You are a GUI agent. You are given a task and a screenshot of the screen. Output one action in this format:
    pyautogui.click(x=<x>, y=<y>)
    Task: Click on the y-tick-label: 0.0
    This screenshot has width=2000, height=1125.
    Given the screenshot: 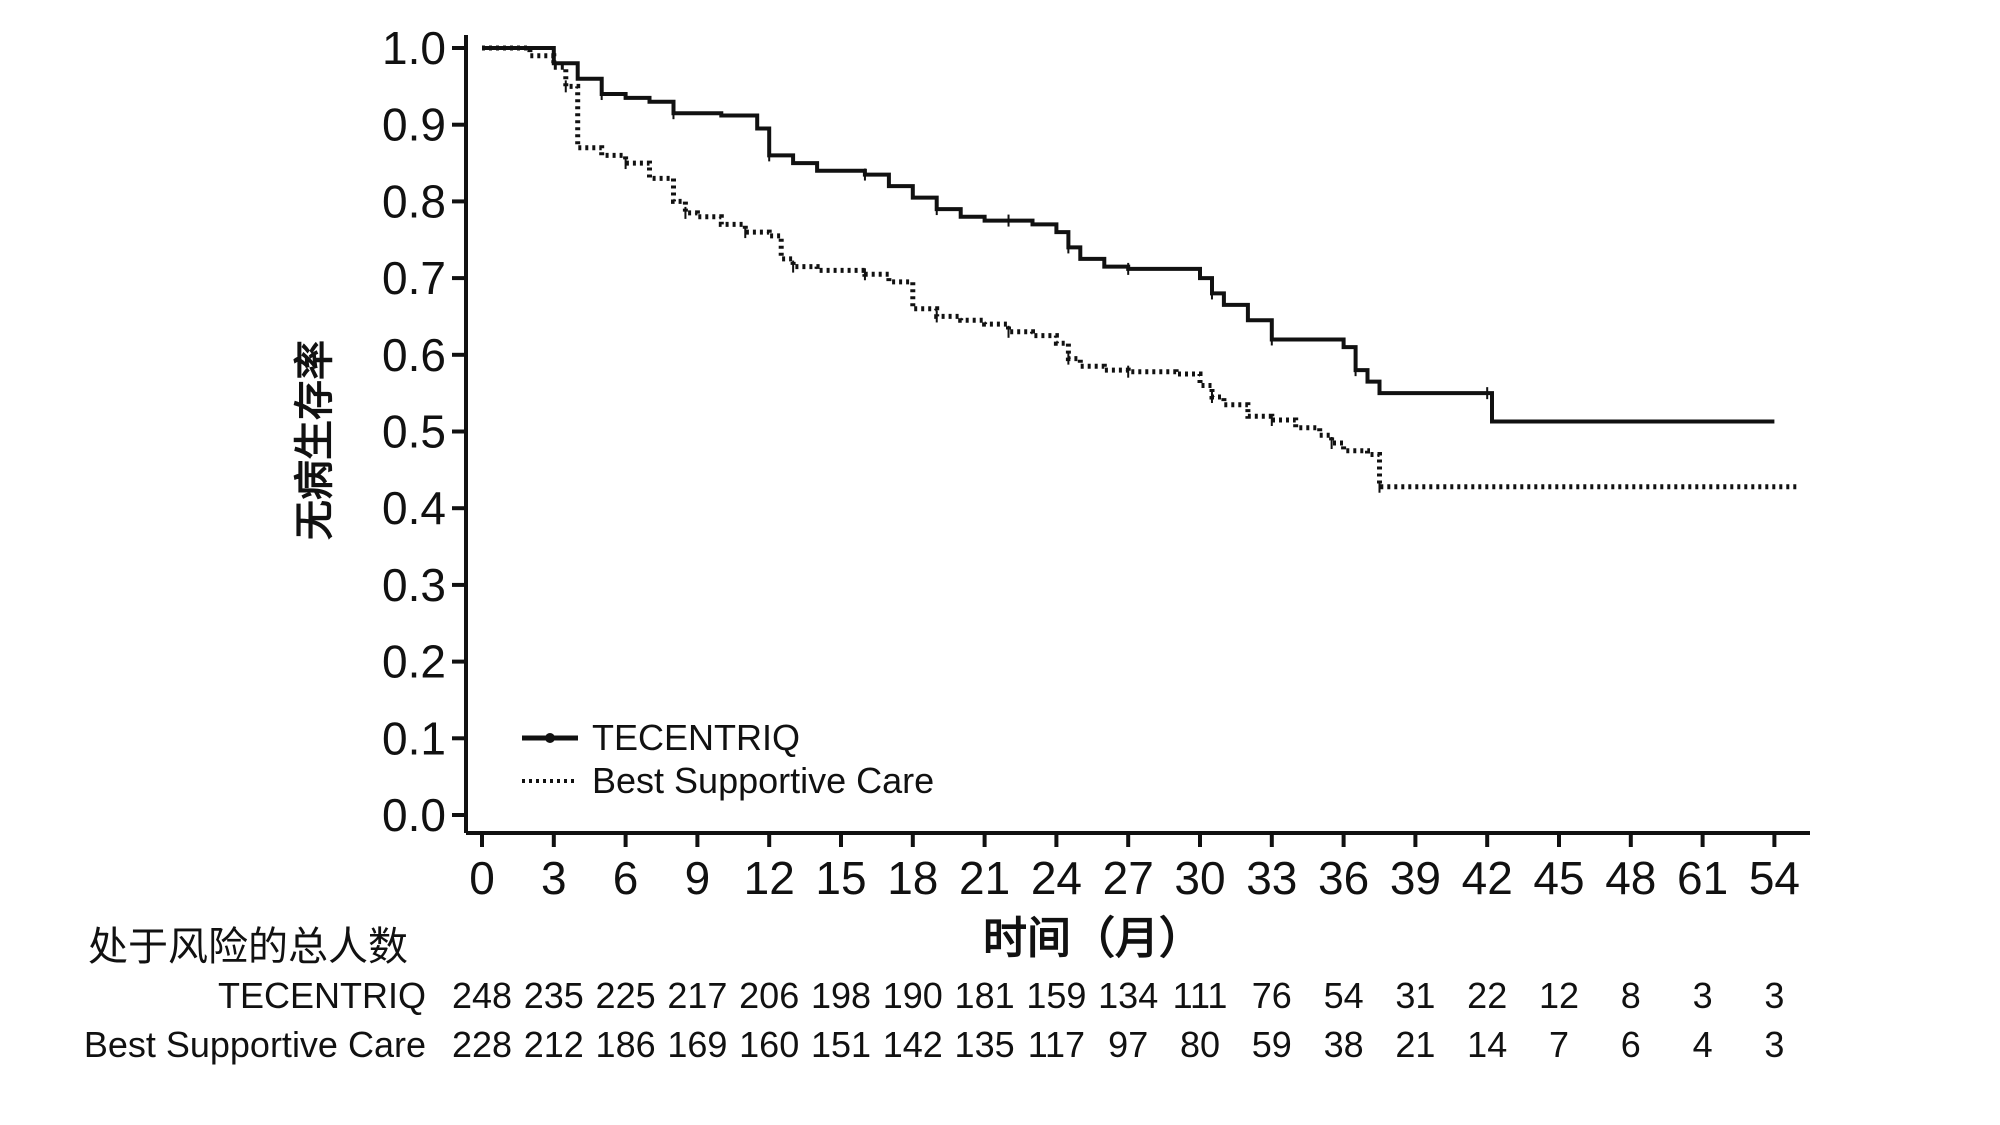 What is the action you would take?
    pyautogui.click(x=414, y=815)
    